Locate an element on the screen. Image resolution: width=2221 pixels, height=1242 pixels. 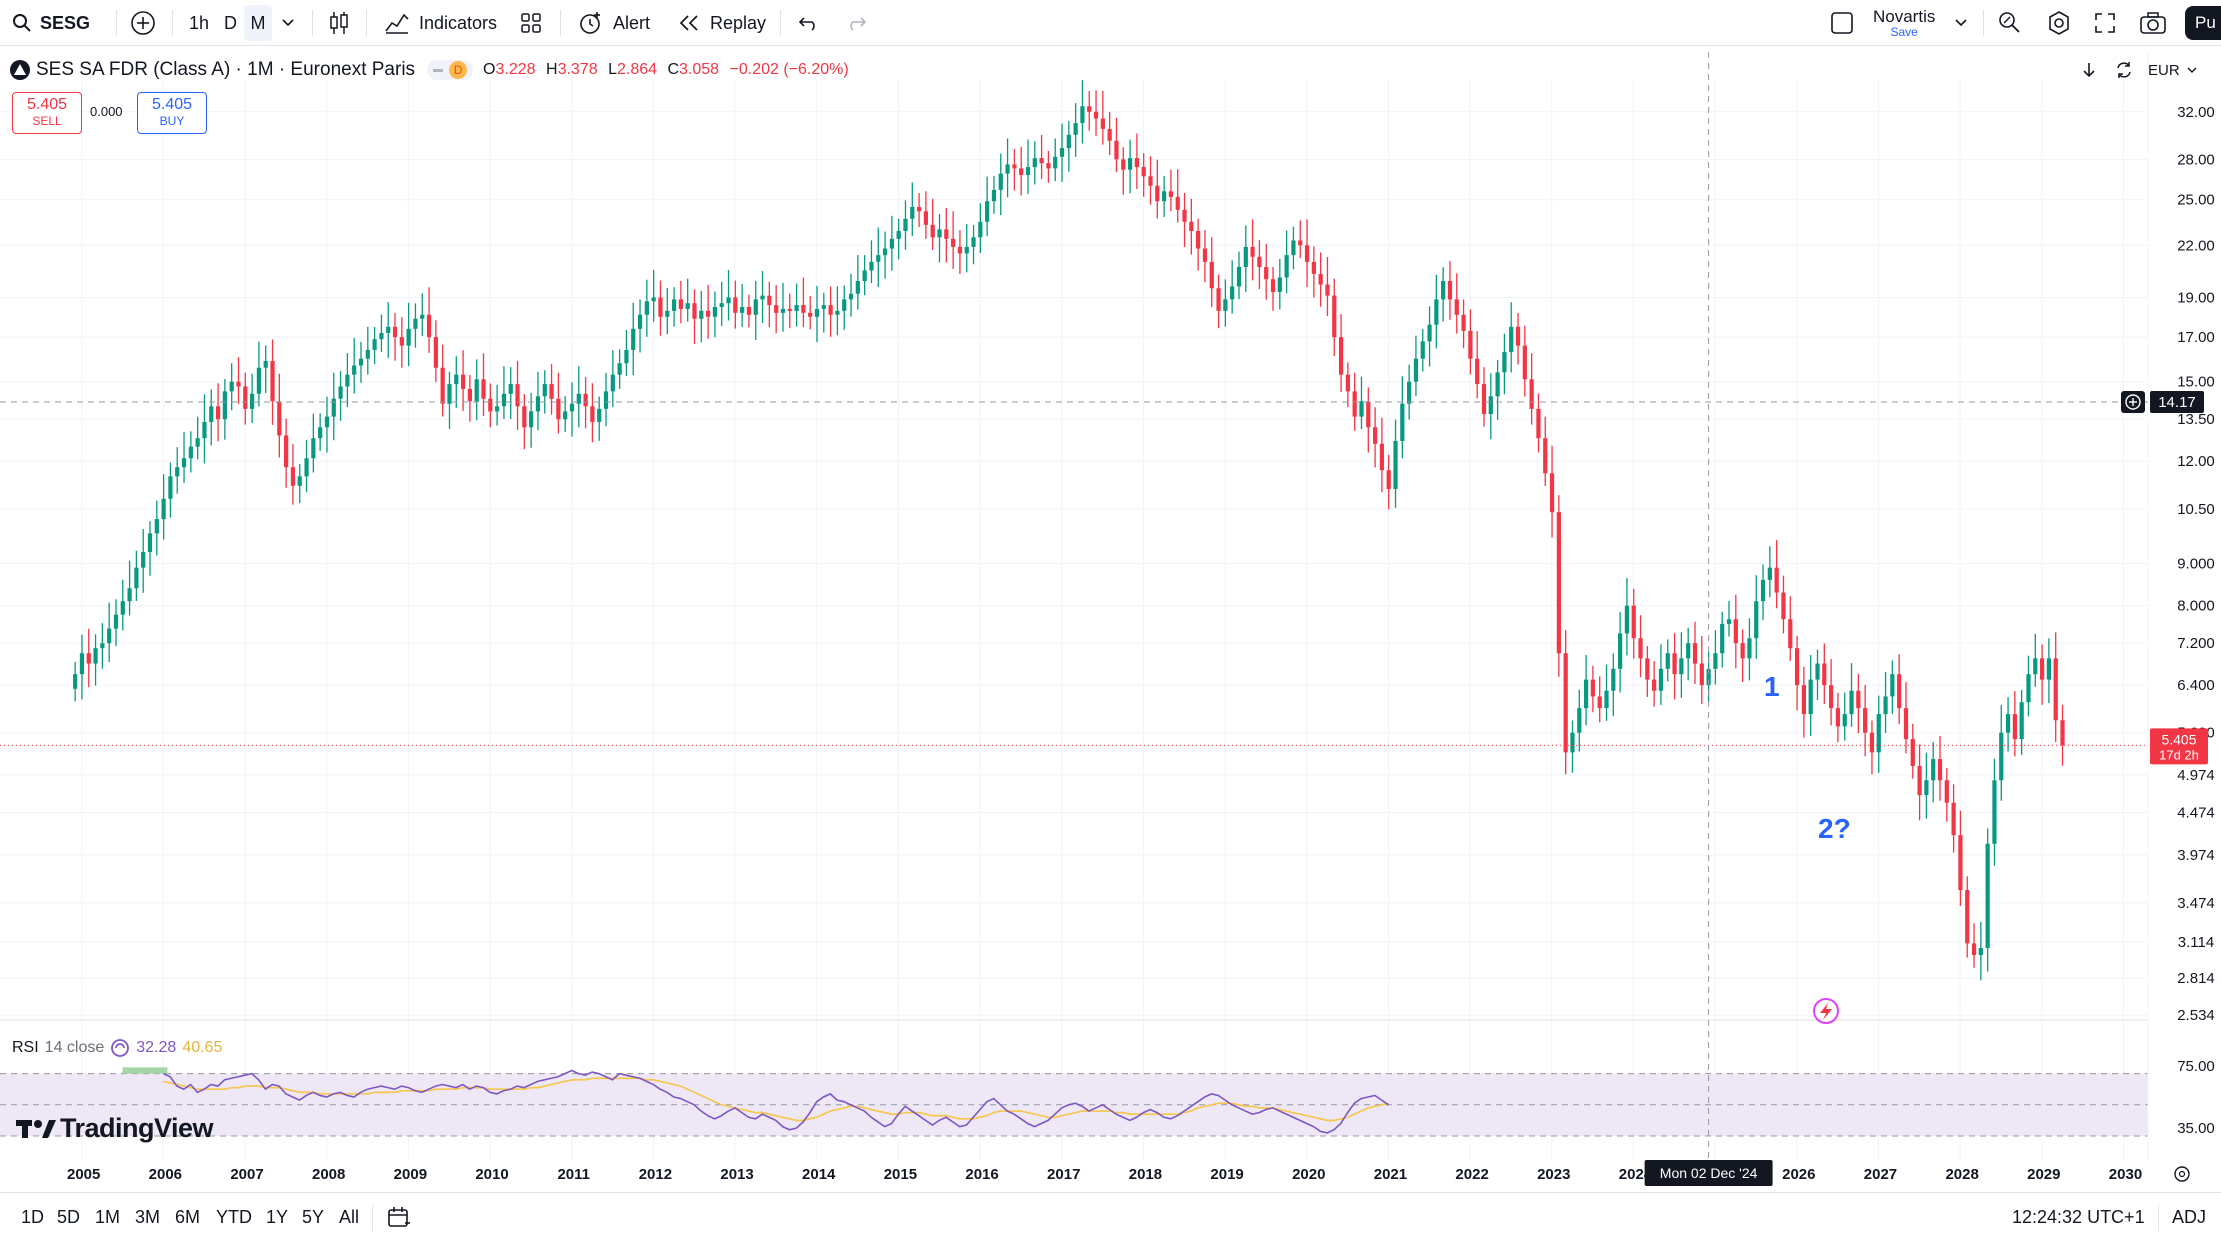
time-tick-label: 2029 is located at coordinates (2043, 1174).